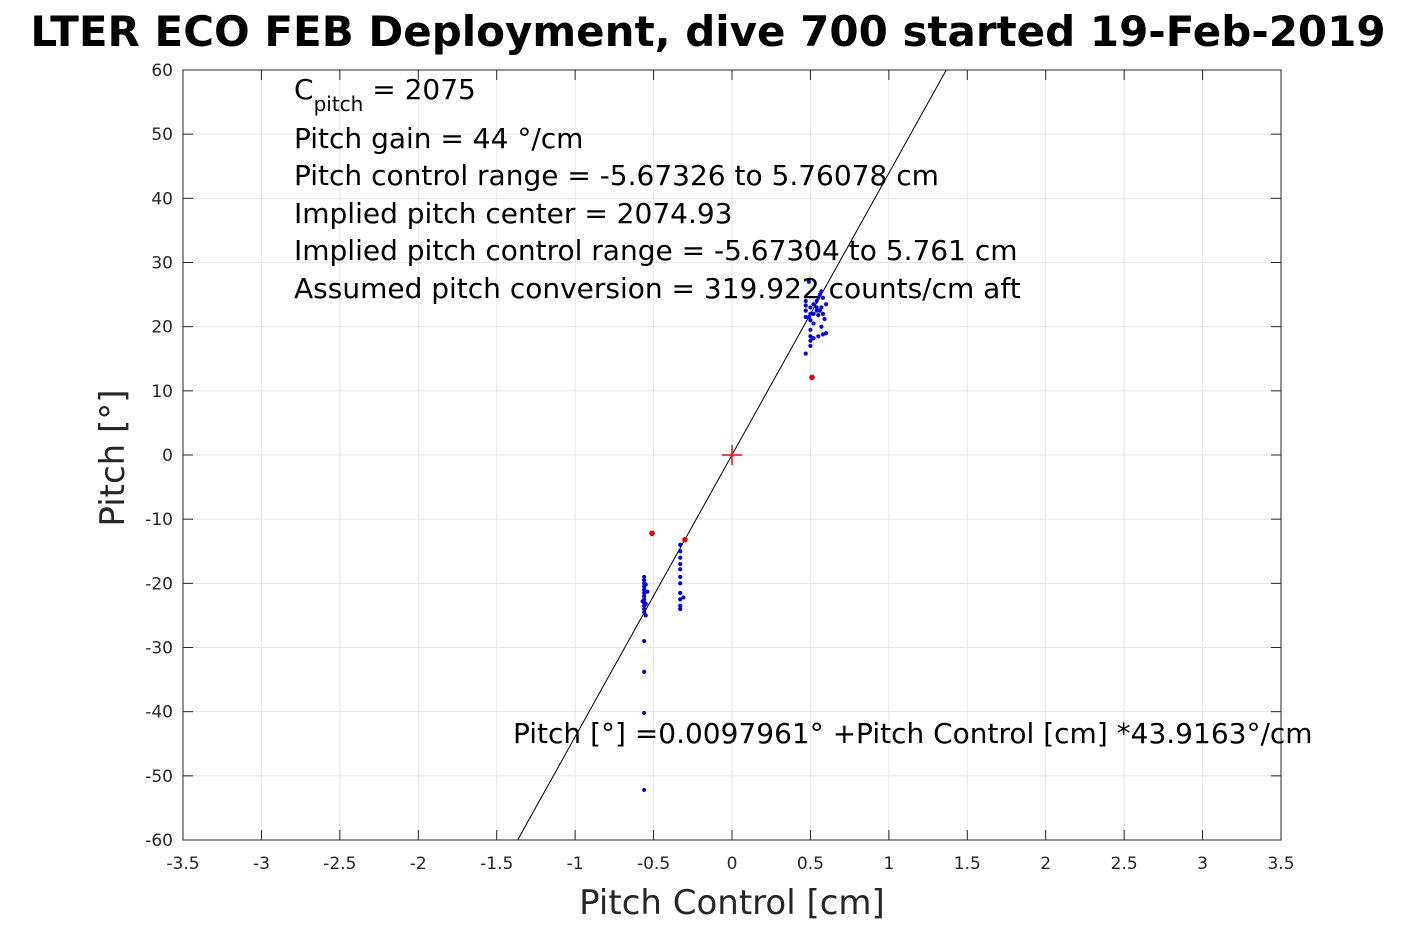 This screenshot has height=945, width=1417. Describe the element at coordinates (159, 584) in the screenshot. I see `y-tick-label: -20` at that location.